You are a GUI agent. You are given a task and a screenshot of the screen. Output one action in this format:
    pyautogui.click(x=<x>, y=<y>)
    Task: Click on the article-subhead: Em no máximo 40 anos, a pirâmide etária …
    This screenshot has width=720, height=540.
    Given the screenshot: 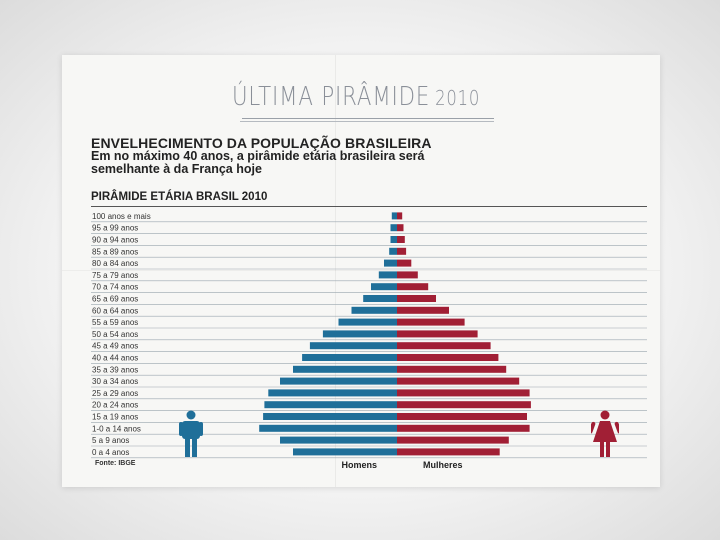 What is the action you would take?
    pyautogui.click(x=258, y=162)
    